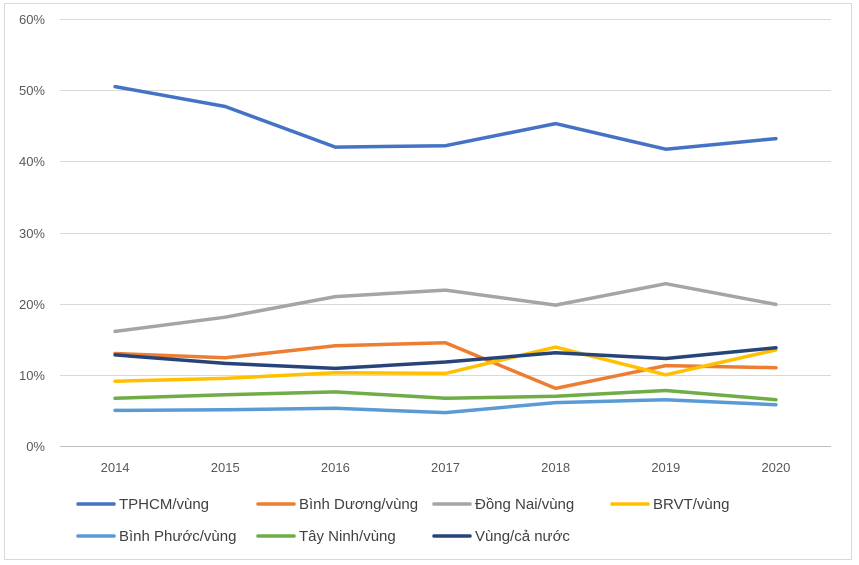 The width and height of the screenshot is (859, 565). I want to click on legend-item: Tây Ninh/vùng, so click(326, 536).